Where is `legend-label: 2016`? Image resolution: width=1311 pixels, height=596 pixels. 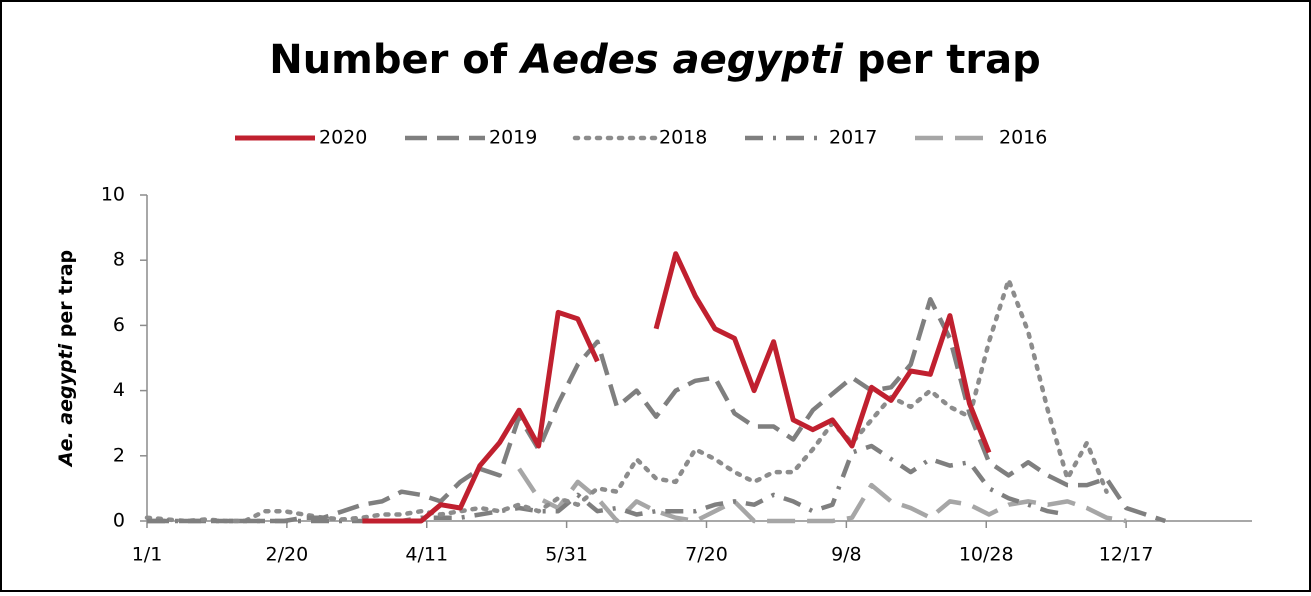 legend-label: 2016 is located at coordinates (1023, 138).